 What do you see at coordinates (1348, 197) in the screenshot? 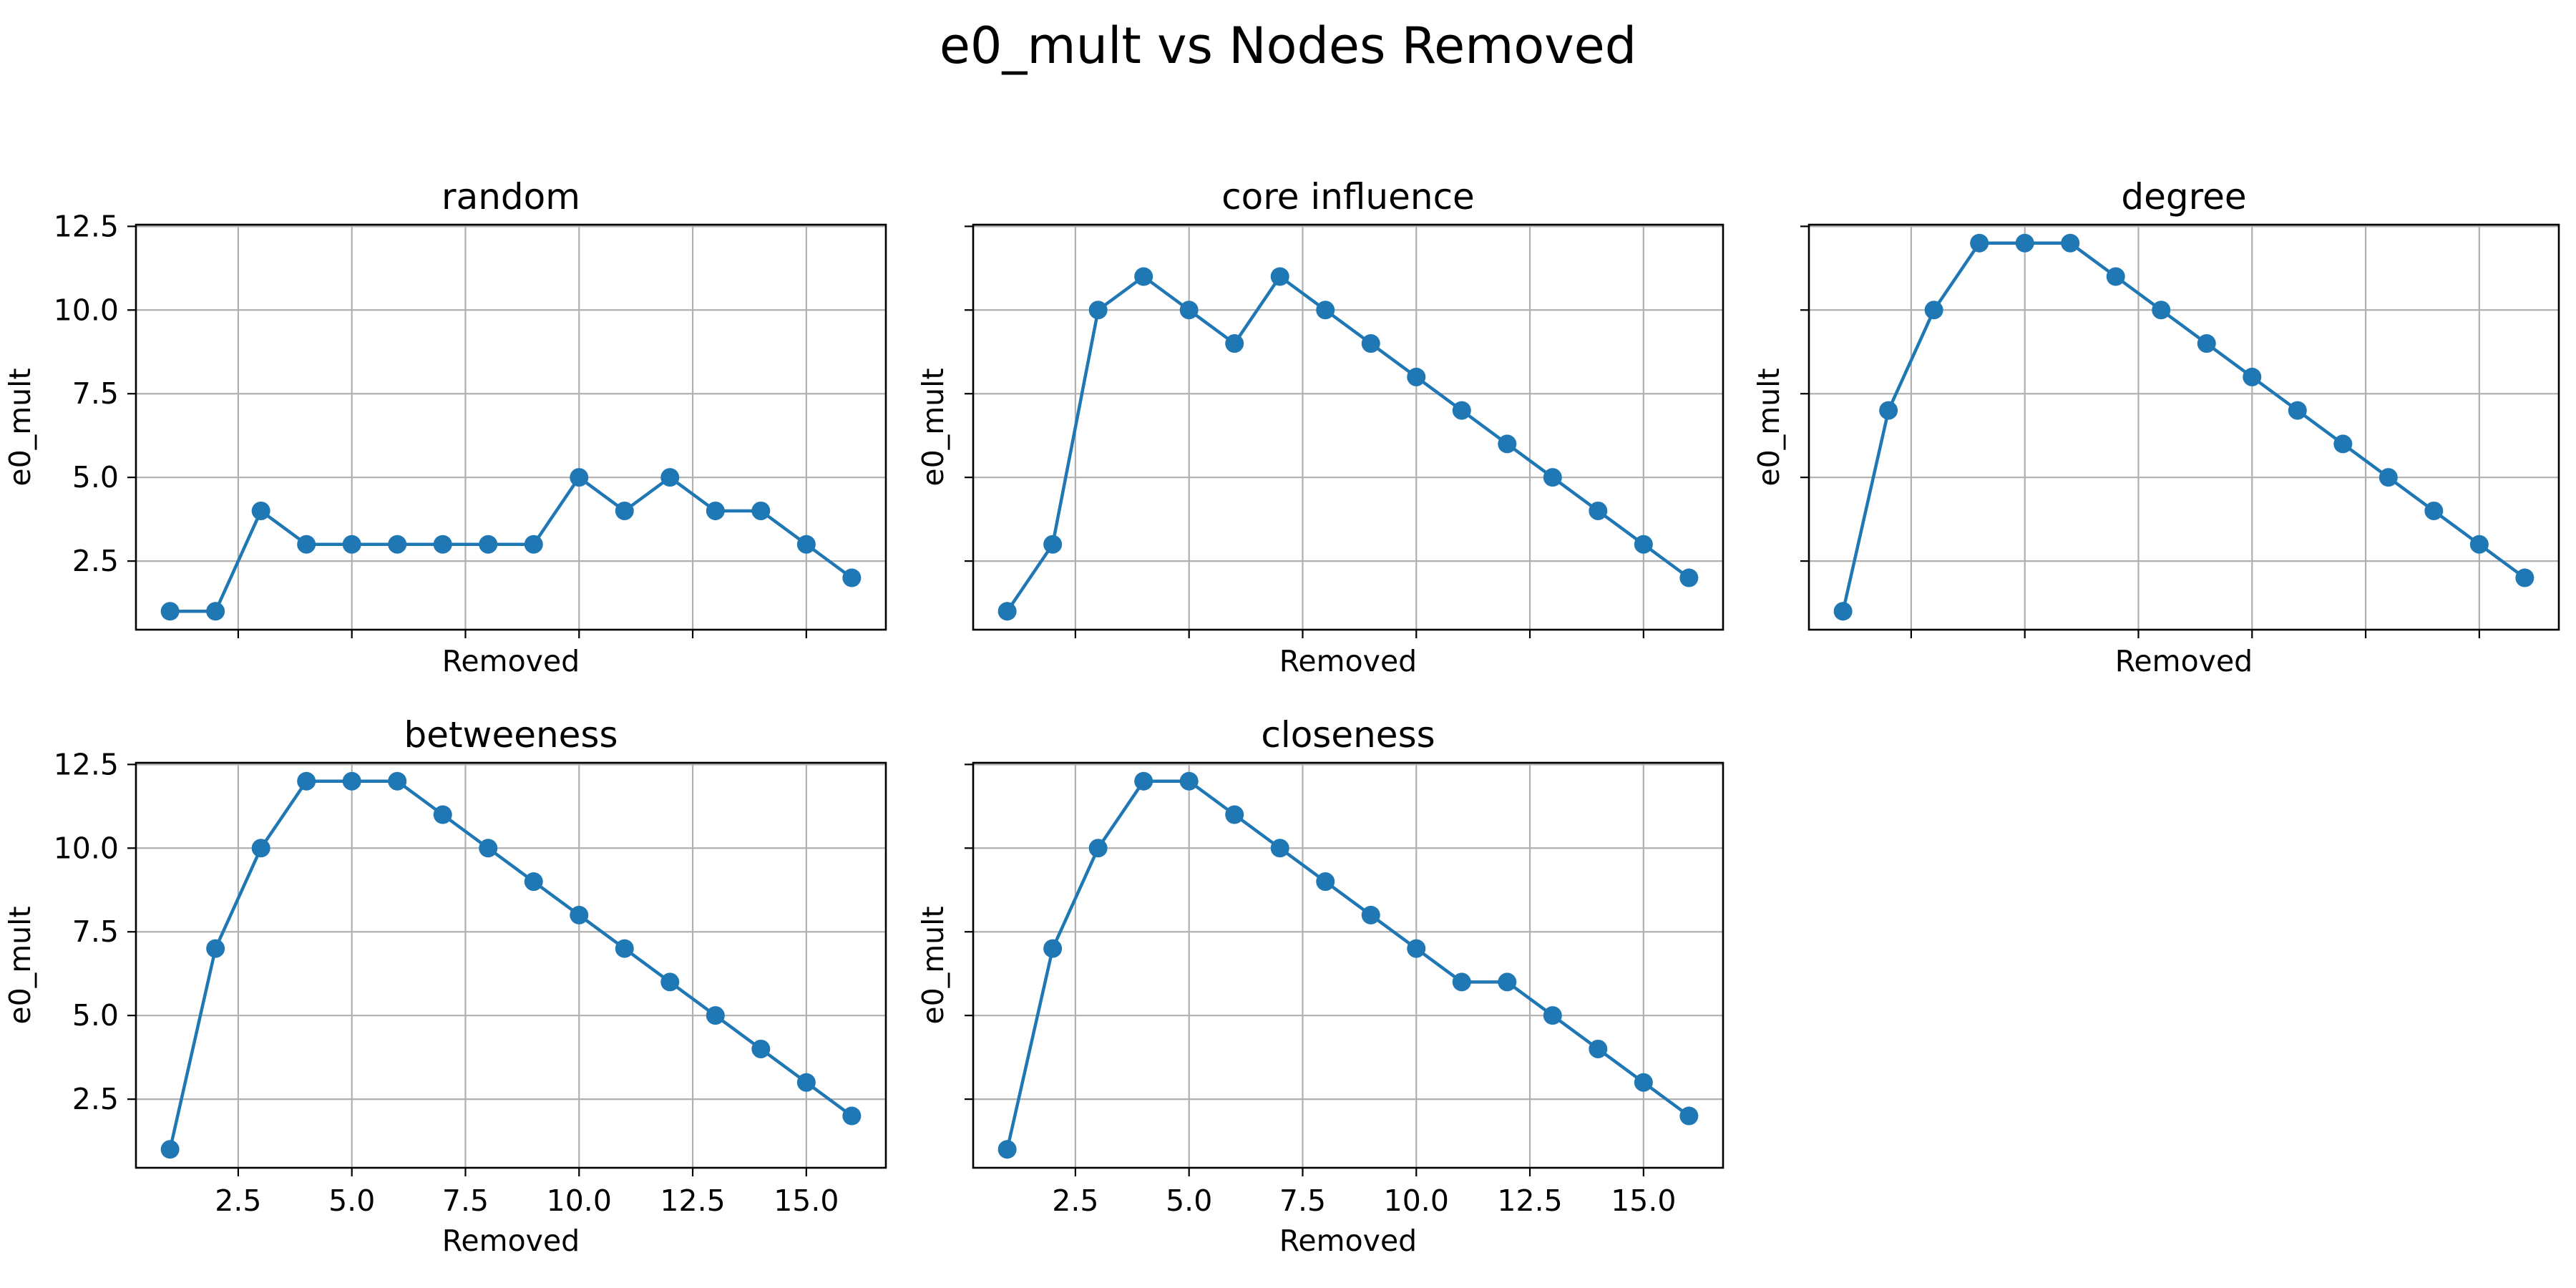
I see `subplot-title: core influence` at bounding box center [1348, 197].